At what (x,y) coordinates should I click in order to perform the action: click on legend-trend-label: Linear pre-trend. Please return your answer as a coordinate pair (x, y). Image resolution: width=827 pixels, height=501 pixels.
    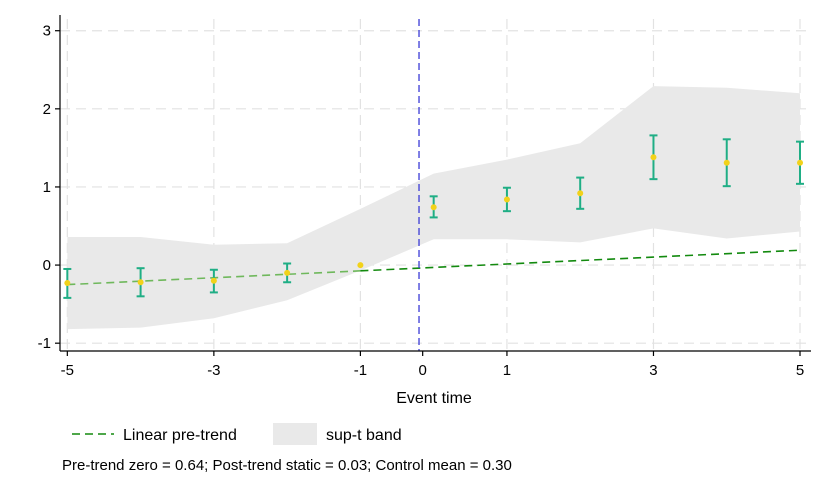
    Looking at the image, I should click on (180, 435).